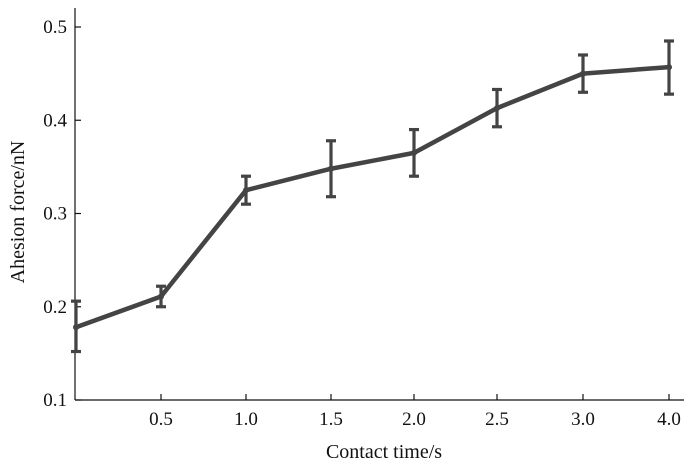 The width and height of the screenshot is (693, 474). I want to click on y-tick-label: 0.3, so click(55, 214).